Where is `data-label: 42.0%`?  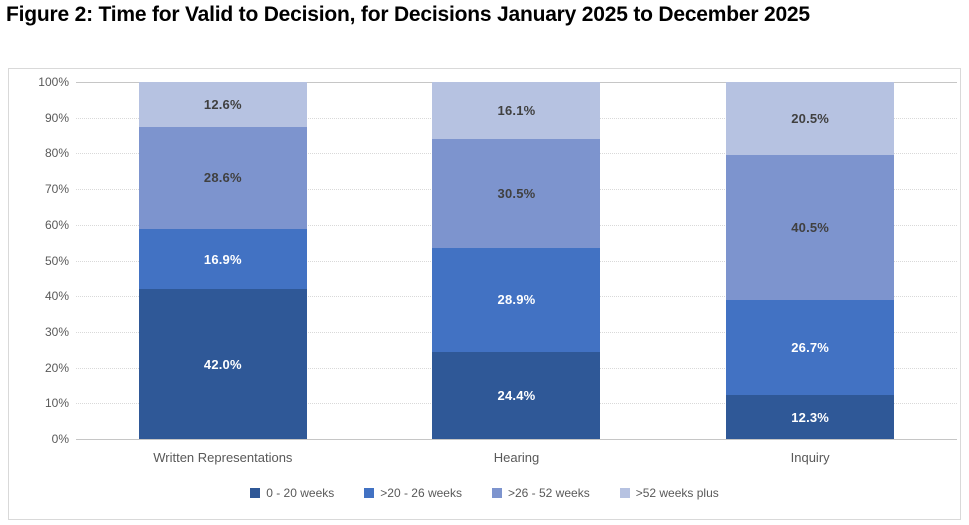
data-label: 42.0% is located at coordinates (222, 364).